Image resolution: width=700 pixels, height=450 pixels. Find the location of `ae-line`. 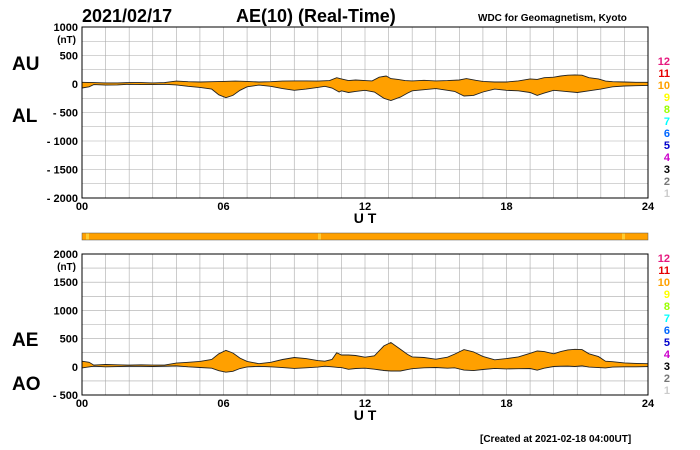

ae-line is located at coordinates (365, 353).